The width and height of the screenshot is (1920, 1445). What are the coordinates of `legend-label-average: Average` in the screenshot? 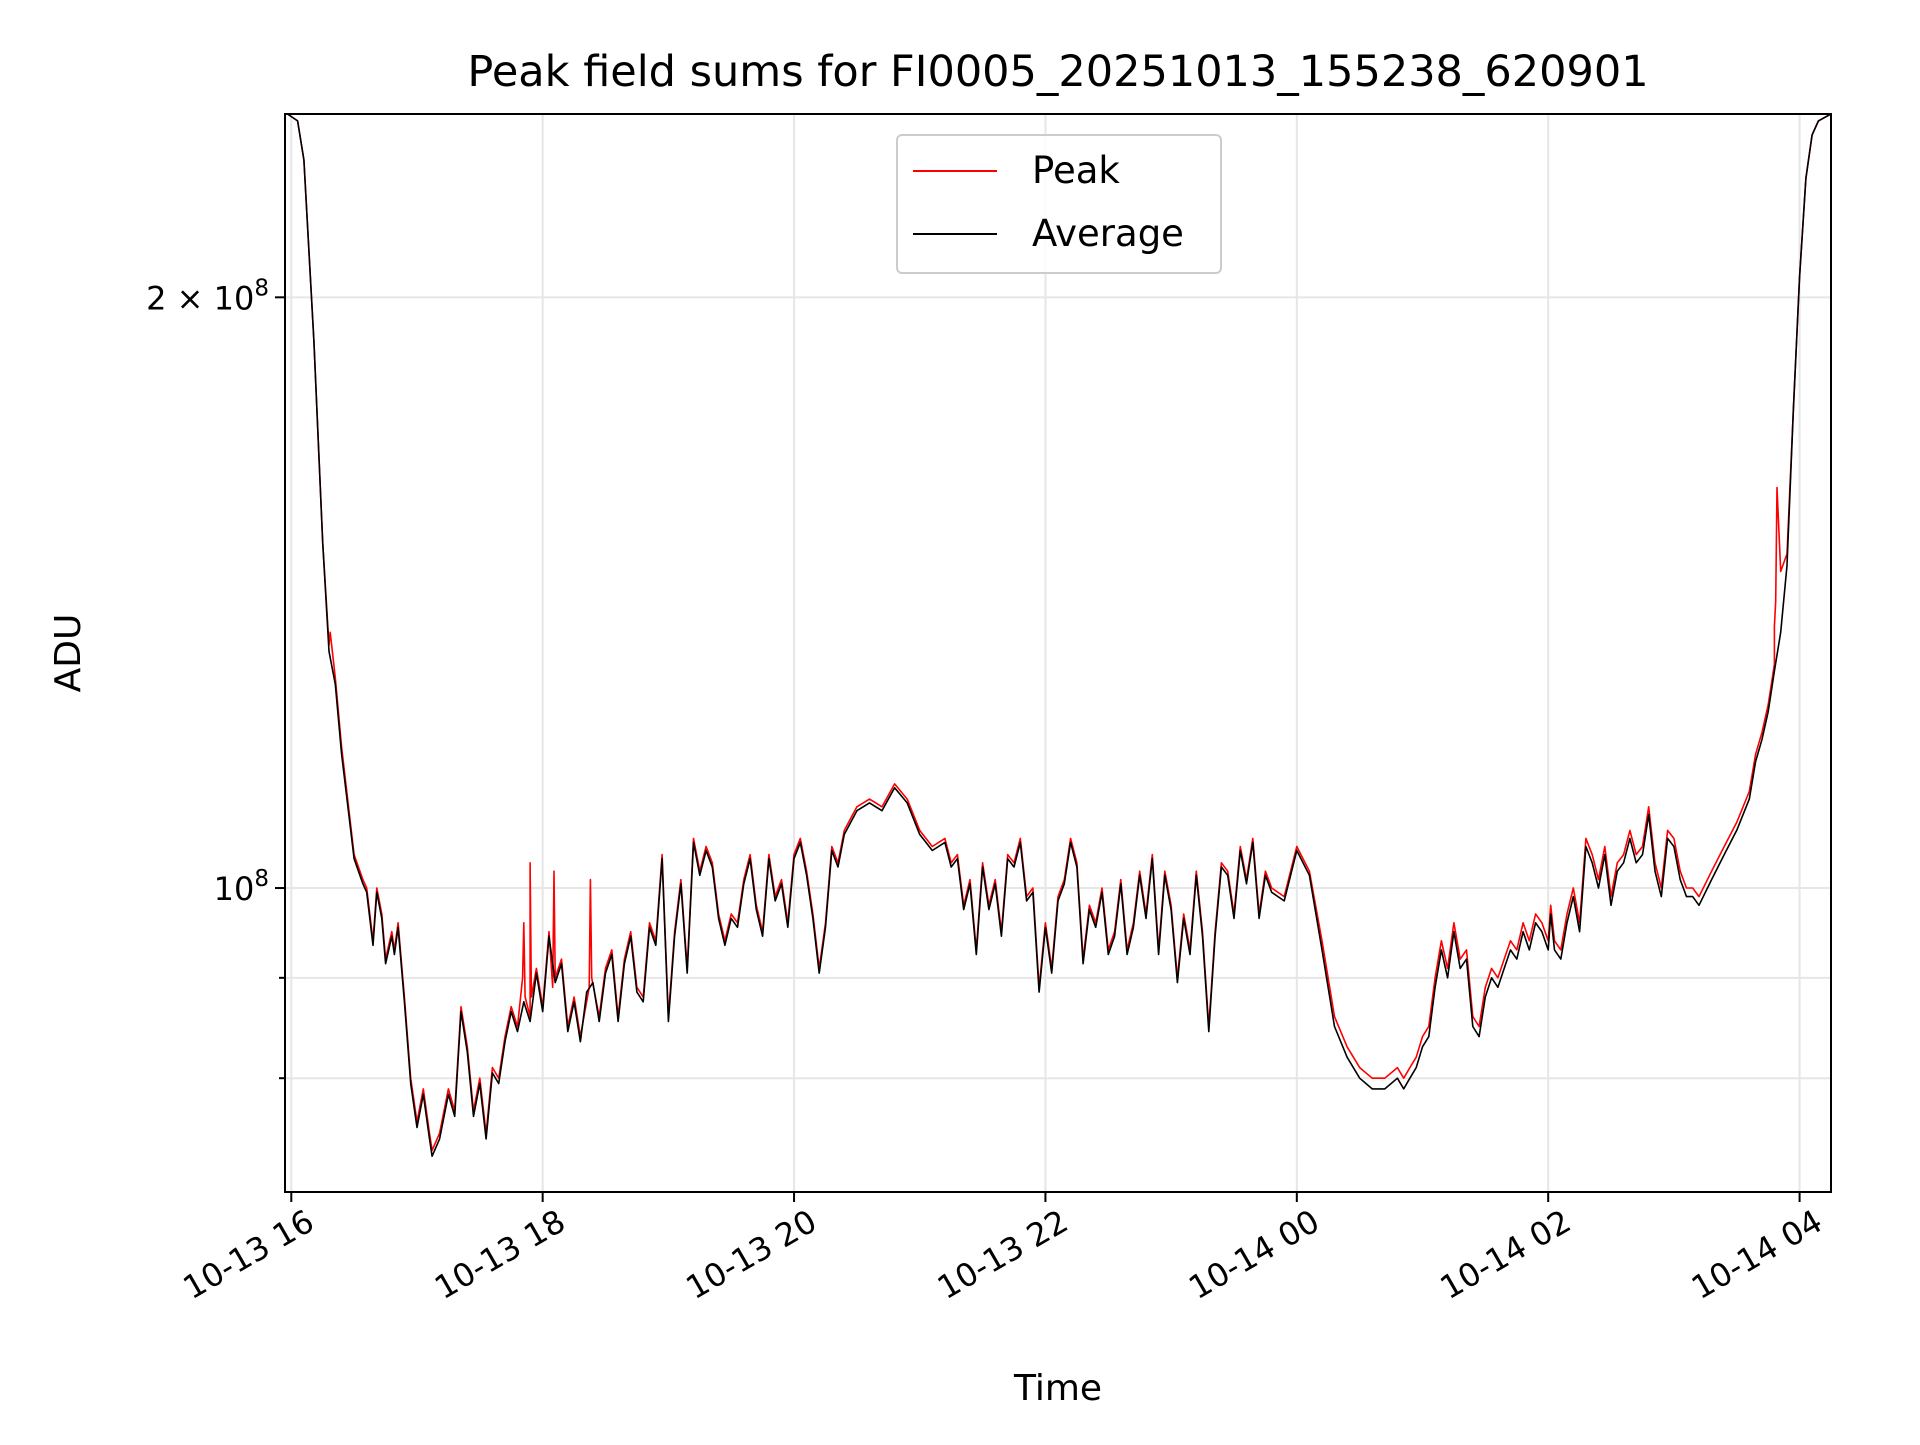 It's located at (1108, 233).